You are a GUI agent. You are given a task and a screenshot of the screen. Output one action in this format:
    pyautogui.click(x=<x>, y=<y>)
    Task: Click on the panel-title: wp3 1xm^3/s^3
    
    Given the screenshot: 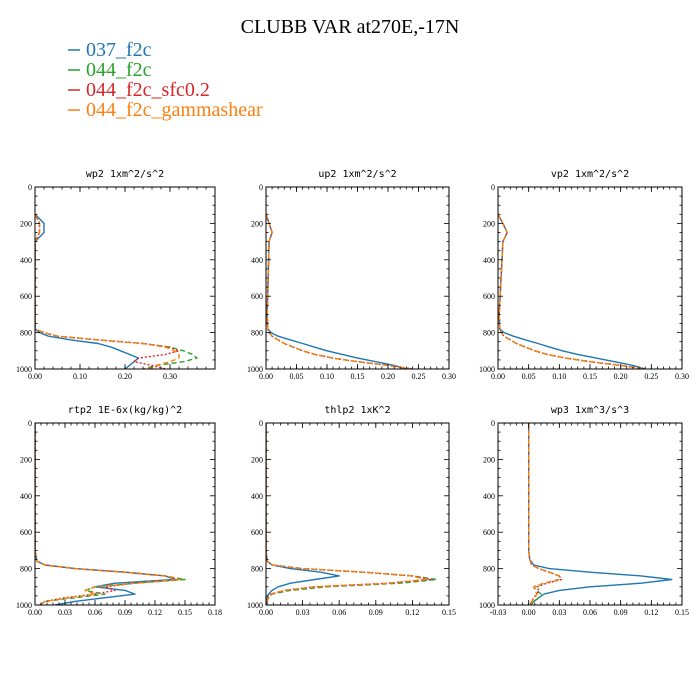 What is the action you would take?
    pyautogui.click(x=590, y=410)
    